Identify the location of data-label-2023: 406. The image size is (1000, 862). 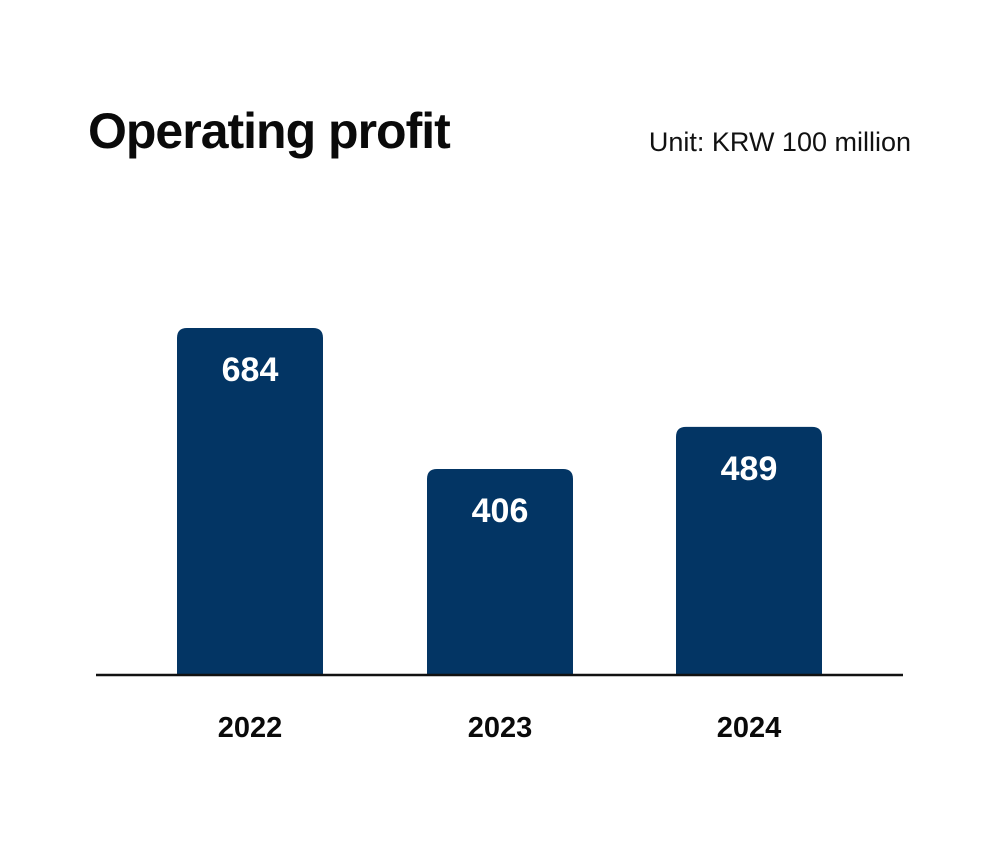
(500, 511).